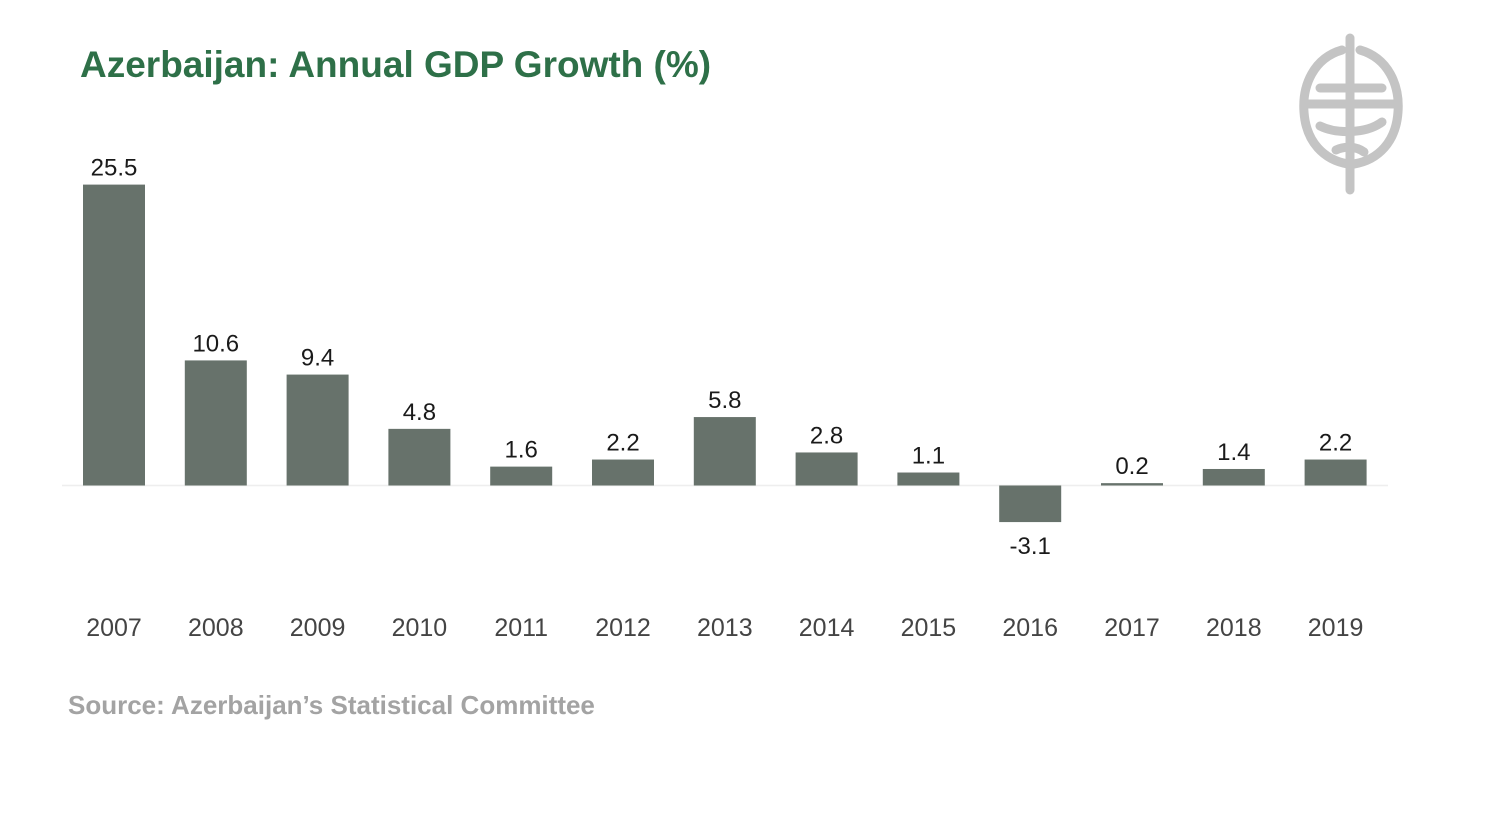  I want to click on x-tick-label: 2008, so click(216, 628).